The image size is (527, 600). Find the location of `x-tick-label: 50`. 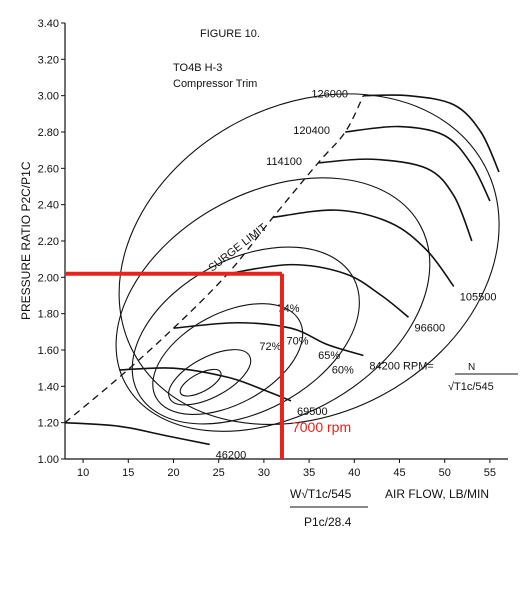

x-tick-label: 50 is located at coordinates (445, 473).